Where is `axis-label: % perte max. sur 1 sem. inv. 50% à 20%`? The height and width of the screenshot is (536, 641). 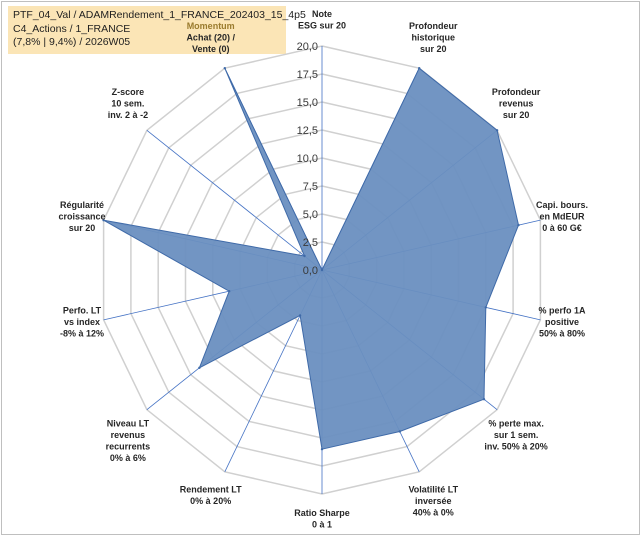
axis-label: % perte max. sur 1 sem. inv. 50% à 20% is located at coordinates (515, 434).